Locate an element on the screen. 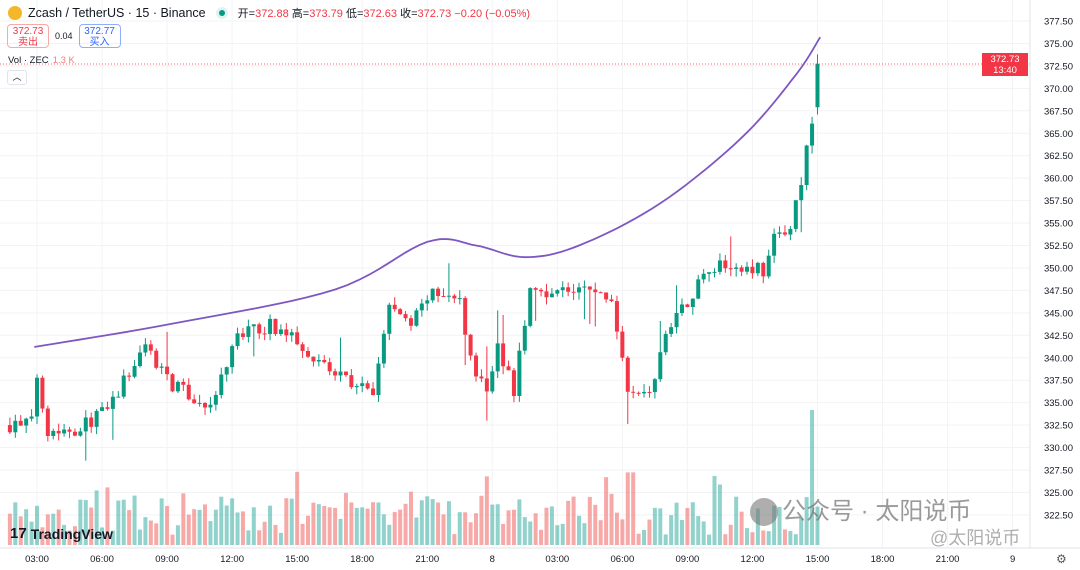 The width and height of the screenshot is (1080, 570). settings-gear-icon: ⚙ is located at coordinates (1061, 559).